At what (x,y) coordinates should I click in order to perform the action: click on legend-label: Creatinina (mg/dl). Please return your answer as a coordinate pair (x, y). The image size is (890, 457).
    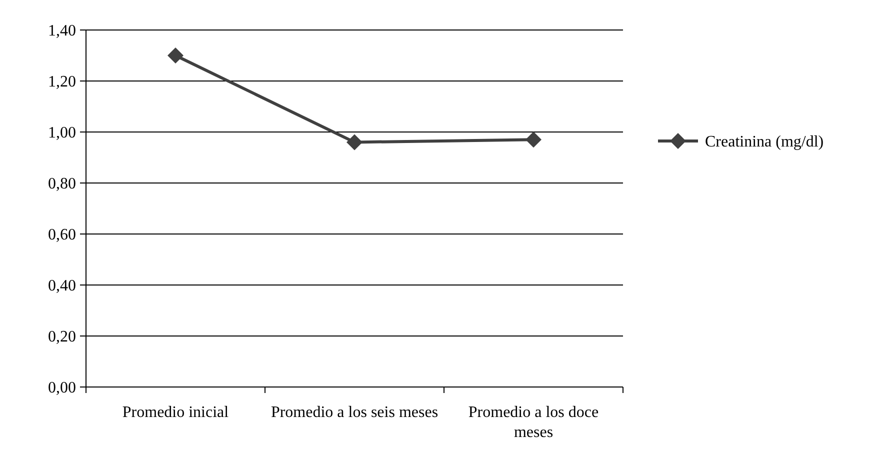
    Looking at the image, I should click on (764, 142).